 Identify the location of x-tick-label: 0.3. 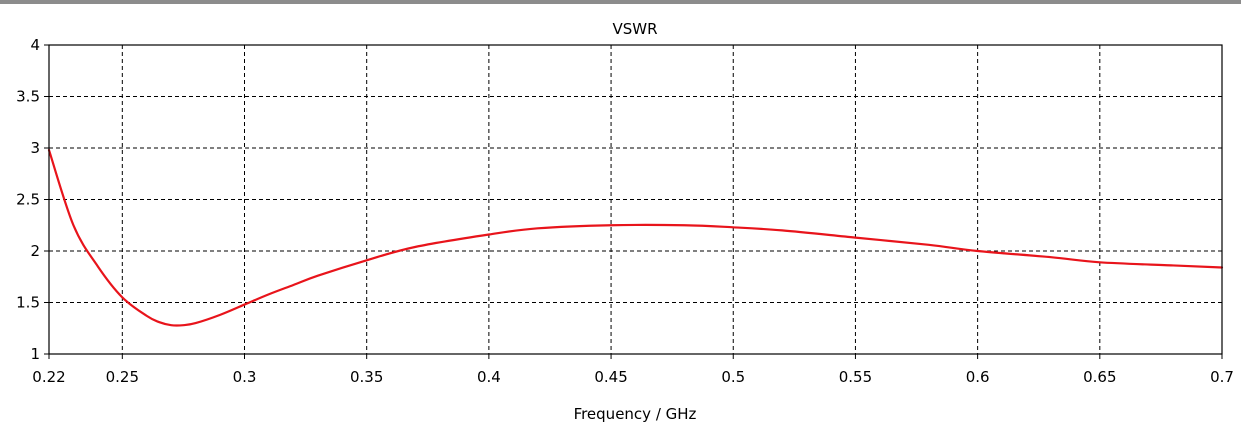
(245, 377).